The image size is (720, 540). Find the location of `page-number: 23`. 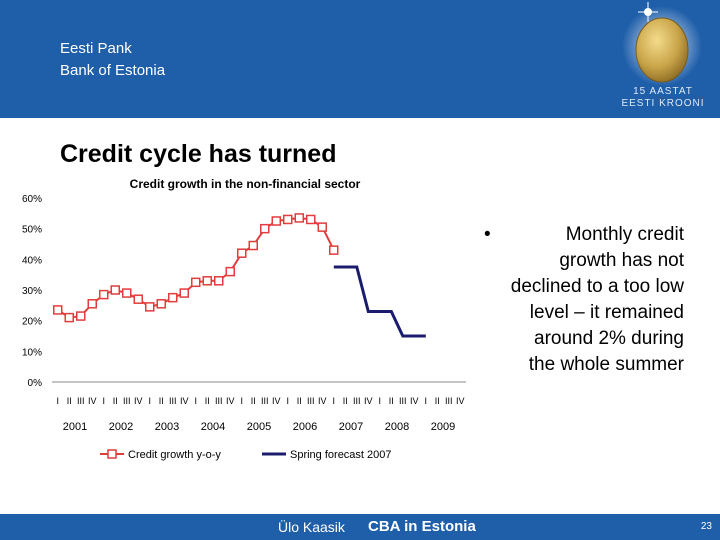

page-number: 23 is located at coordinates (706, 526).